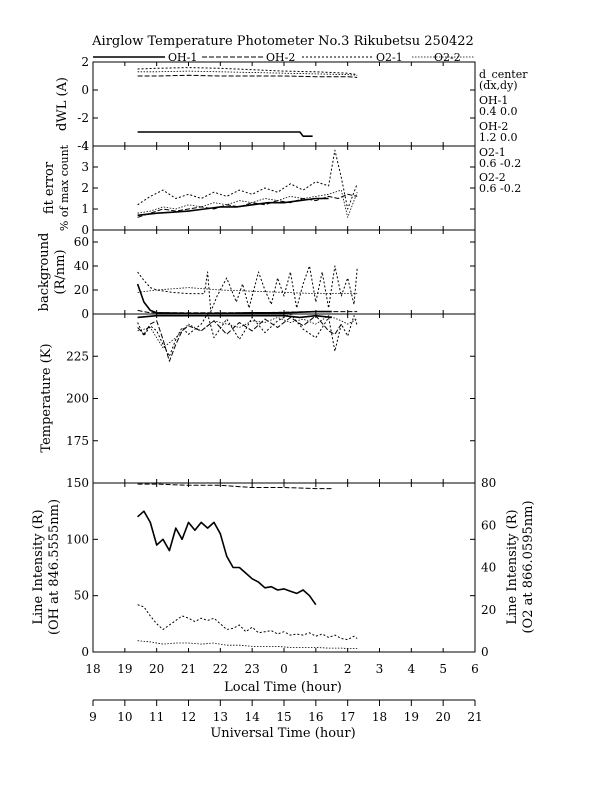 This screenshot has width=612, height=792. I want to click on x-tick-label-ut: 18, so click(379, 717).